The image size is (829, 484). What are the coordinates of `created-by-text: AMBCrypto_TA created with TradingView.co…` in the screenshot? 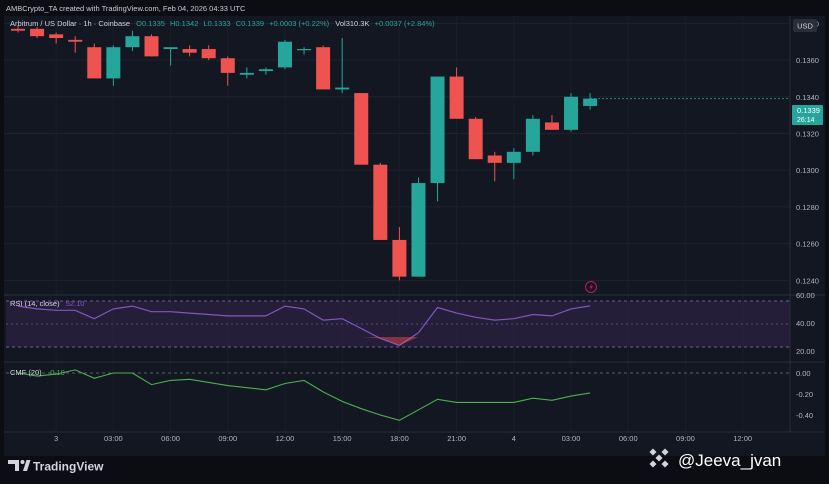 It's located at (126, 8).